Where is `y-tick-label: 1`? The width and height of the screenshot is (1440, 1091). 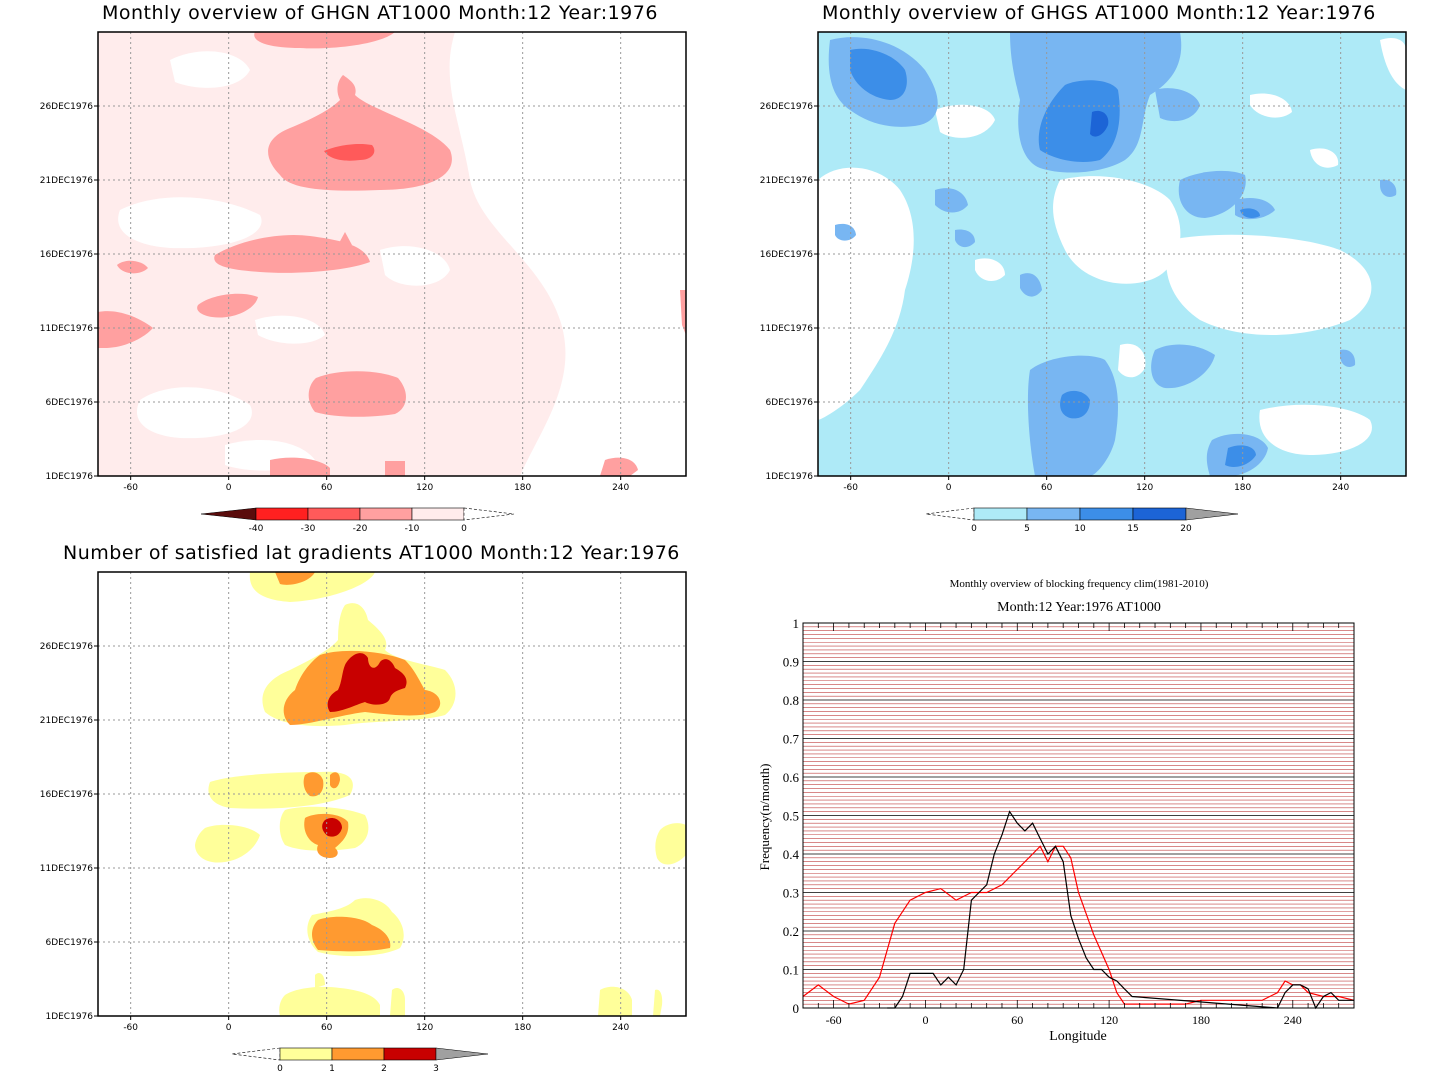
y-tick-label: 1 is located at coordinates (796, 623).